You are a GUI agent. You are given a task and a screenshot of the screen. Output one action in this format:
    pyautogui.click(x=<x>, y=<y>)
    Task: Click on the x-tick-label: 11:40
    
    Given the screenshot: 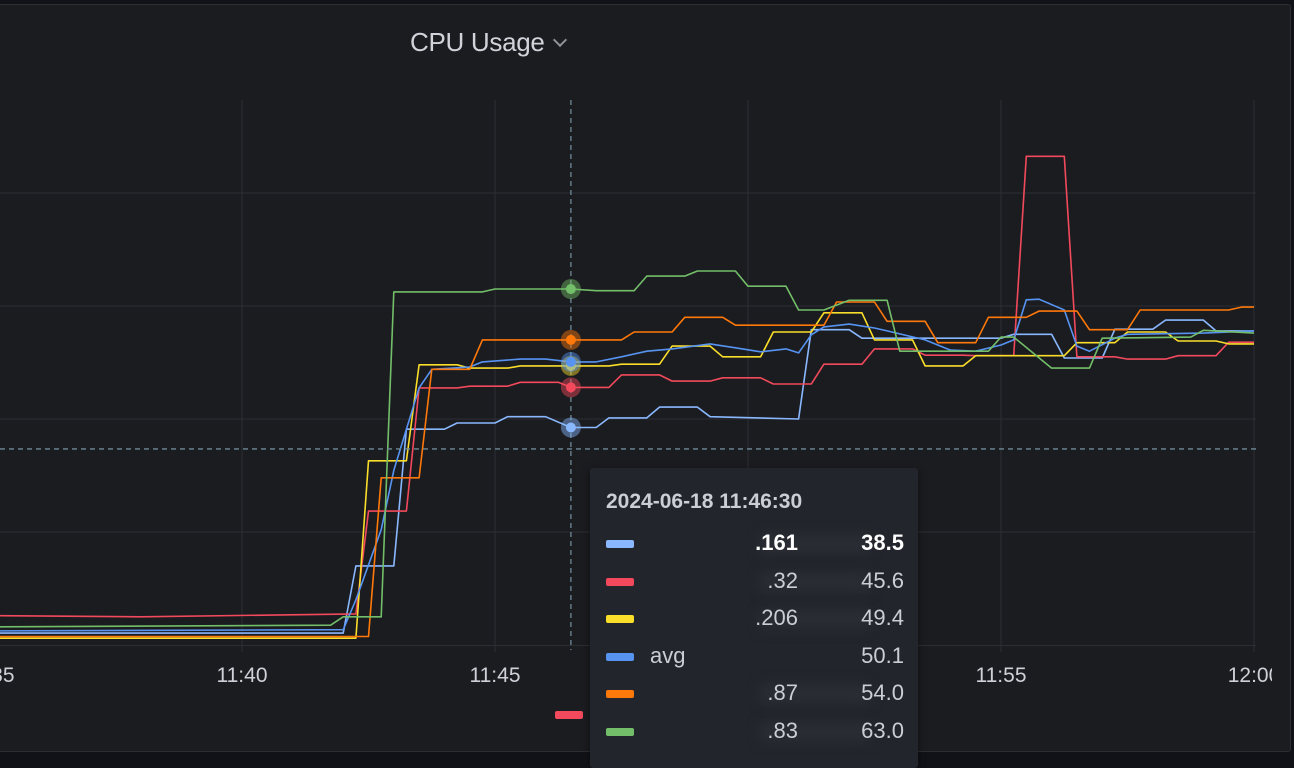 What is the action you would take?
    pyautogui.click(x=242, y=675)
    